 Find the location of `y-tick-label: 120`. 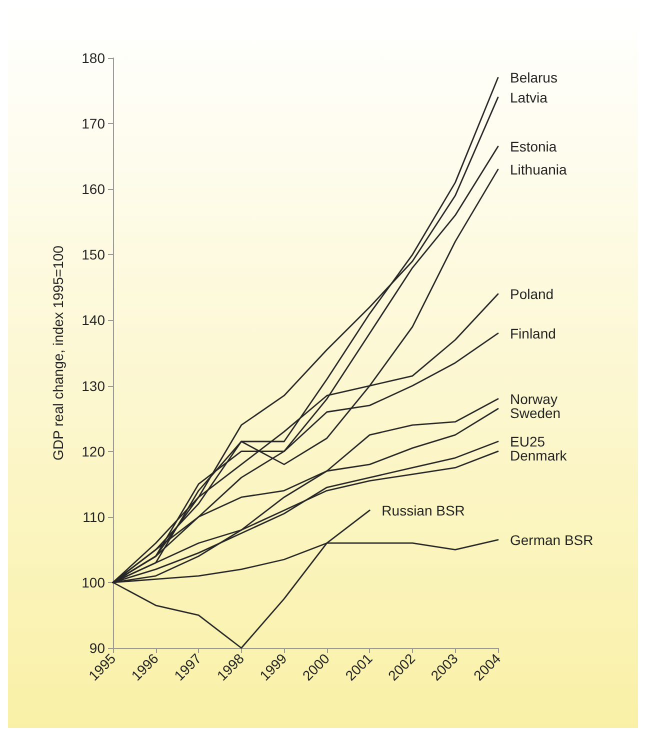

y-tick-label: 120 is located at coordinates (94, 451).